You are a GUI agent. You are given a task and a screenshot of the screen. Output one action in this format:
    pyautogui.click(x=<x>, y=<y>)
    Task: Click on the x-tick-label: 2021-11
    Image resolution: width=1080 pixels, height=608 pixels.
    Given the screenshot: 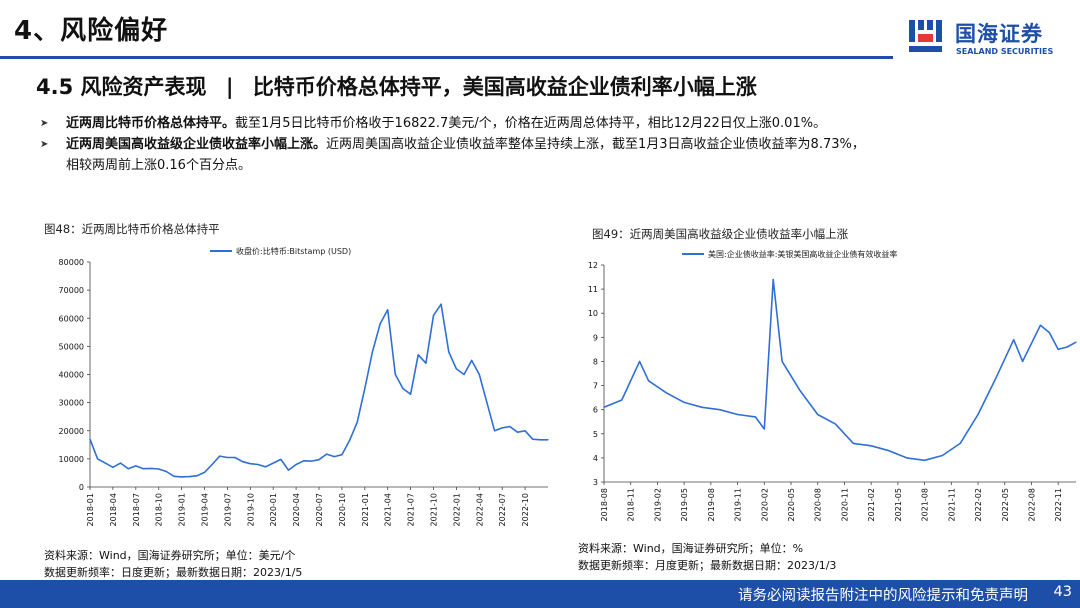 What is the action you would take?
    pyautogui.click(x=951, y=504)
    